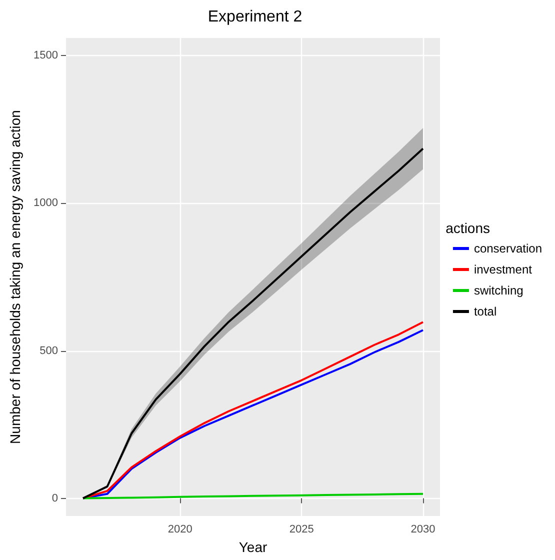 The width and height of the screenshot is (555, 560). What do you see at coordinates (55, 498) in the screenshot?
I see `y-tick-label: 0` at bounding box center [55, 498].